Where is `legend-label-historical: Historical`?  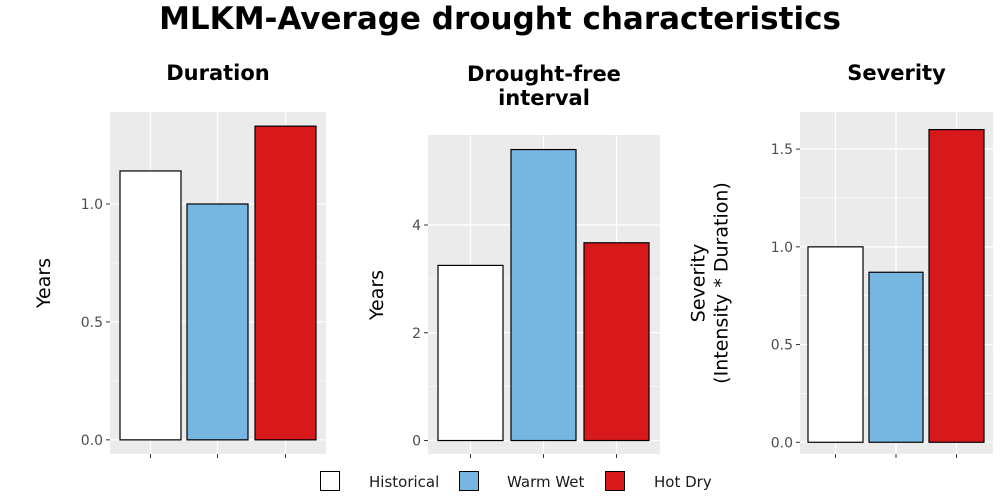 legend-label-historical: Historical is located at coordinates (404, 482).